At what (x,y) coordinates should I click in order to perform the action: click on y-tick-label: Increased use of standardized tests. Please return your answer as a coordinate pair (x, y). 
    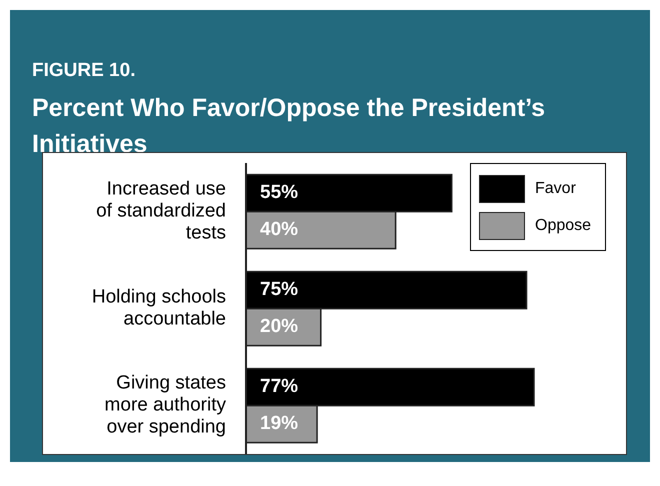
    Looking at the image, I should click on (161, 211).